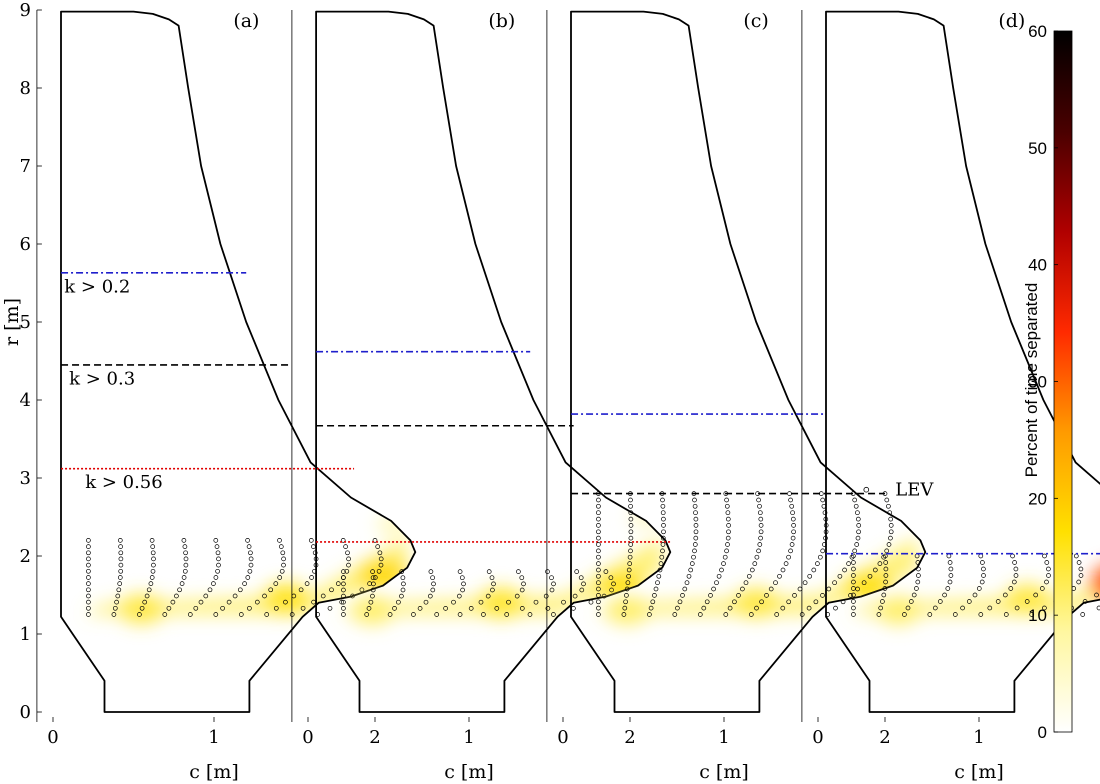 The height and width of the screenshot is (784, 1100). What do you see at coordinates (97, 286) in the screenshot?
I see `threshold-annotation: k > 0.2` at bounding box center [97, 286].